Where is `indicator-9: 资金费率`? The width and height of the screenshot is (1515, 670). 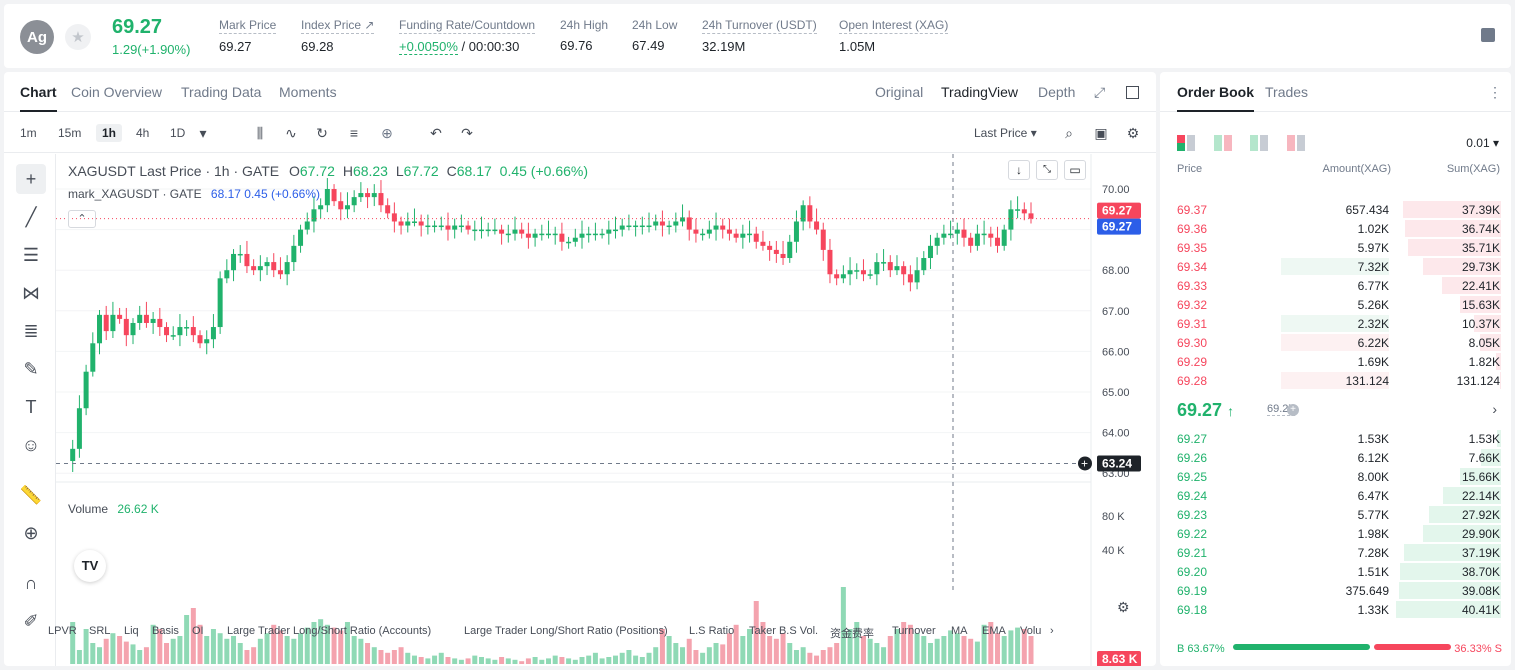
indicator-9: 资金费率 is located at coordinates (852, 634).